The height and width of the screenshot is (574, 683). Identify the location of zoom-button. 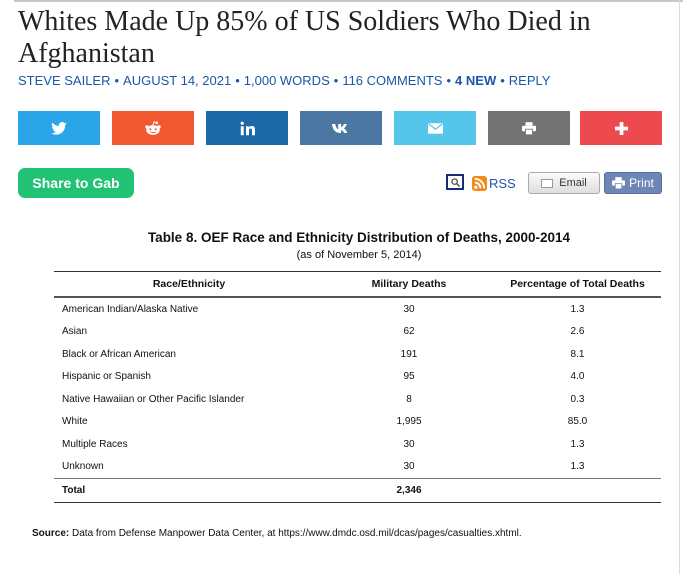
(455, 182).